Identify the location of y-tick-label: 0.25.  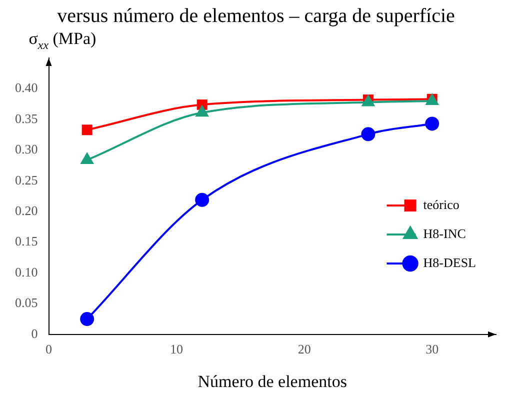
(26, 180).